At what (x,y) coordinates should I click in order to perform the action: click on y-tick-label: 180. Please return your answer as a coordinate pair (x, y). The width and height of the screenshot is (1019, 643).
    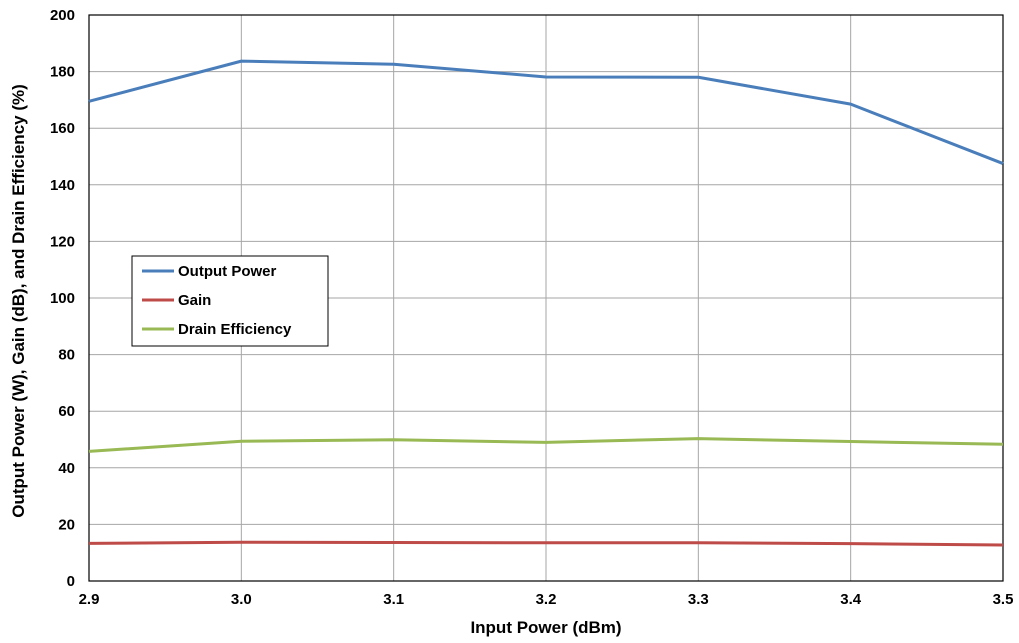
    Looking at the image, I should click on (62, 72).